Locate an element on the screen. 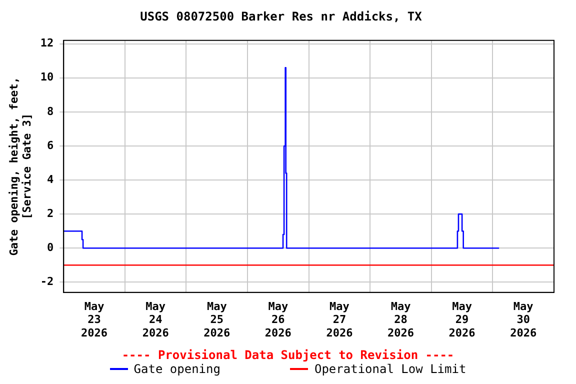  y-tick-label: 8 is located at coordinates (50, 111).